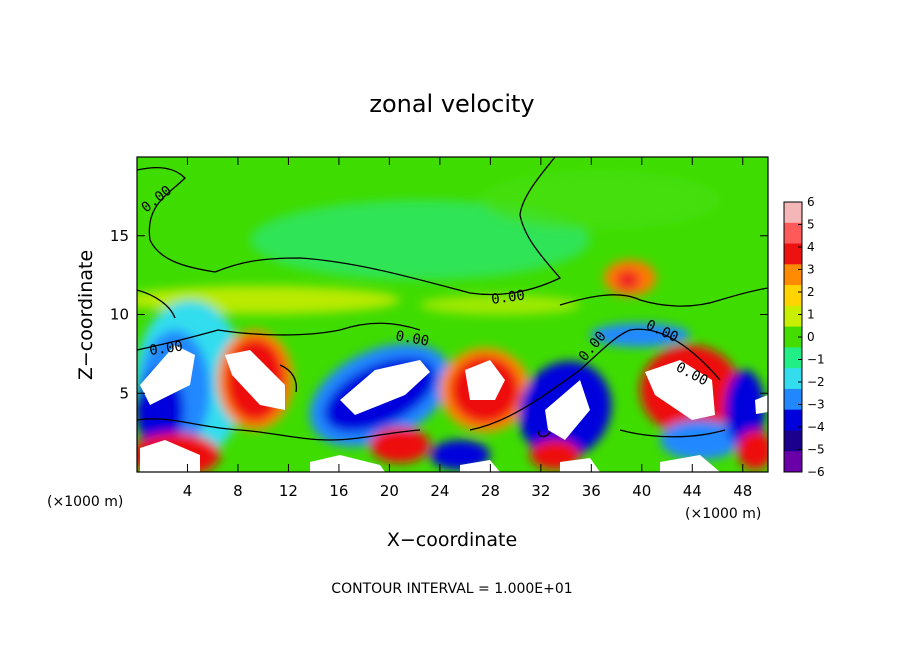  What do you see at coordinates (641, 491) in the screenshot?
I see `x-tick-label: 40` at bounding box center [641, 491].